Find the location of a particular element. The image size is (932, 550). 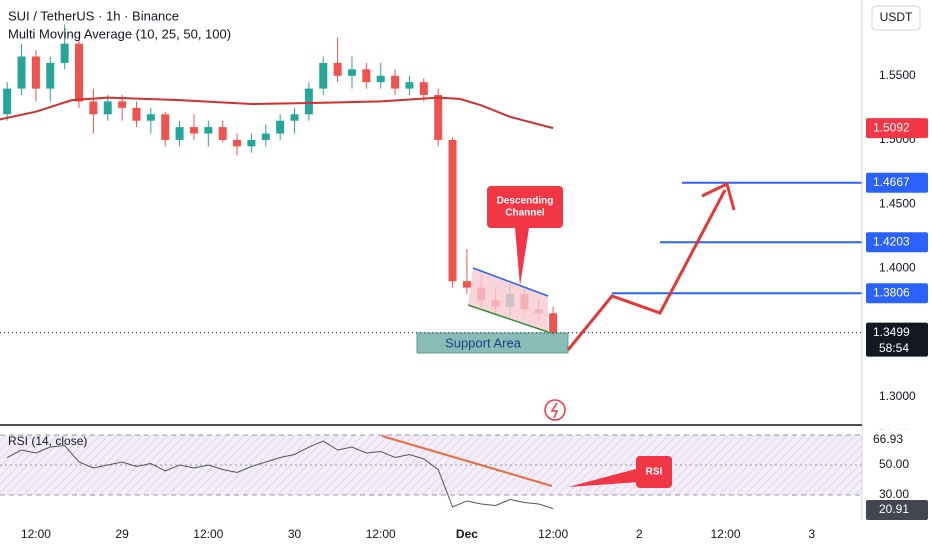

rsi-callout-pointer is located at coordinates (604, 477).